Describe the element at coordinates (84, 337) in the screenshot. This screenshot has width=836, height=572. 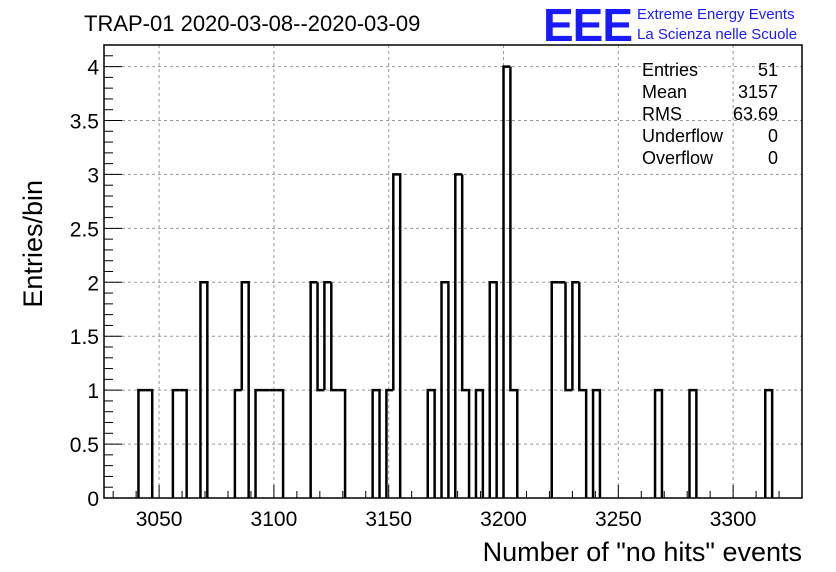
I see `y-tick-label: 1.5` at that location.